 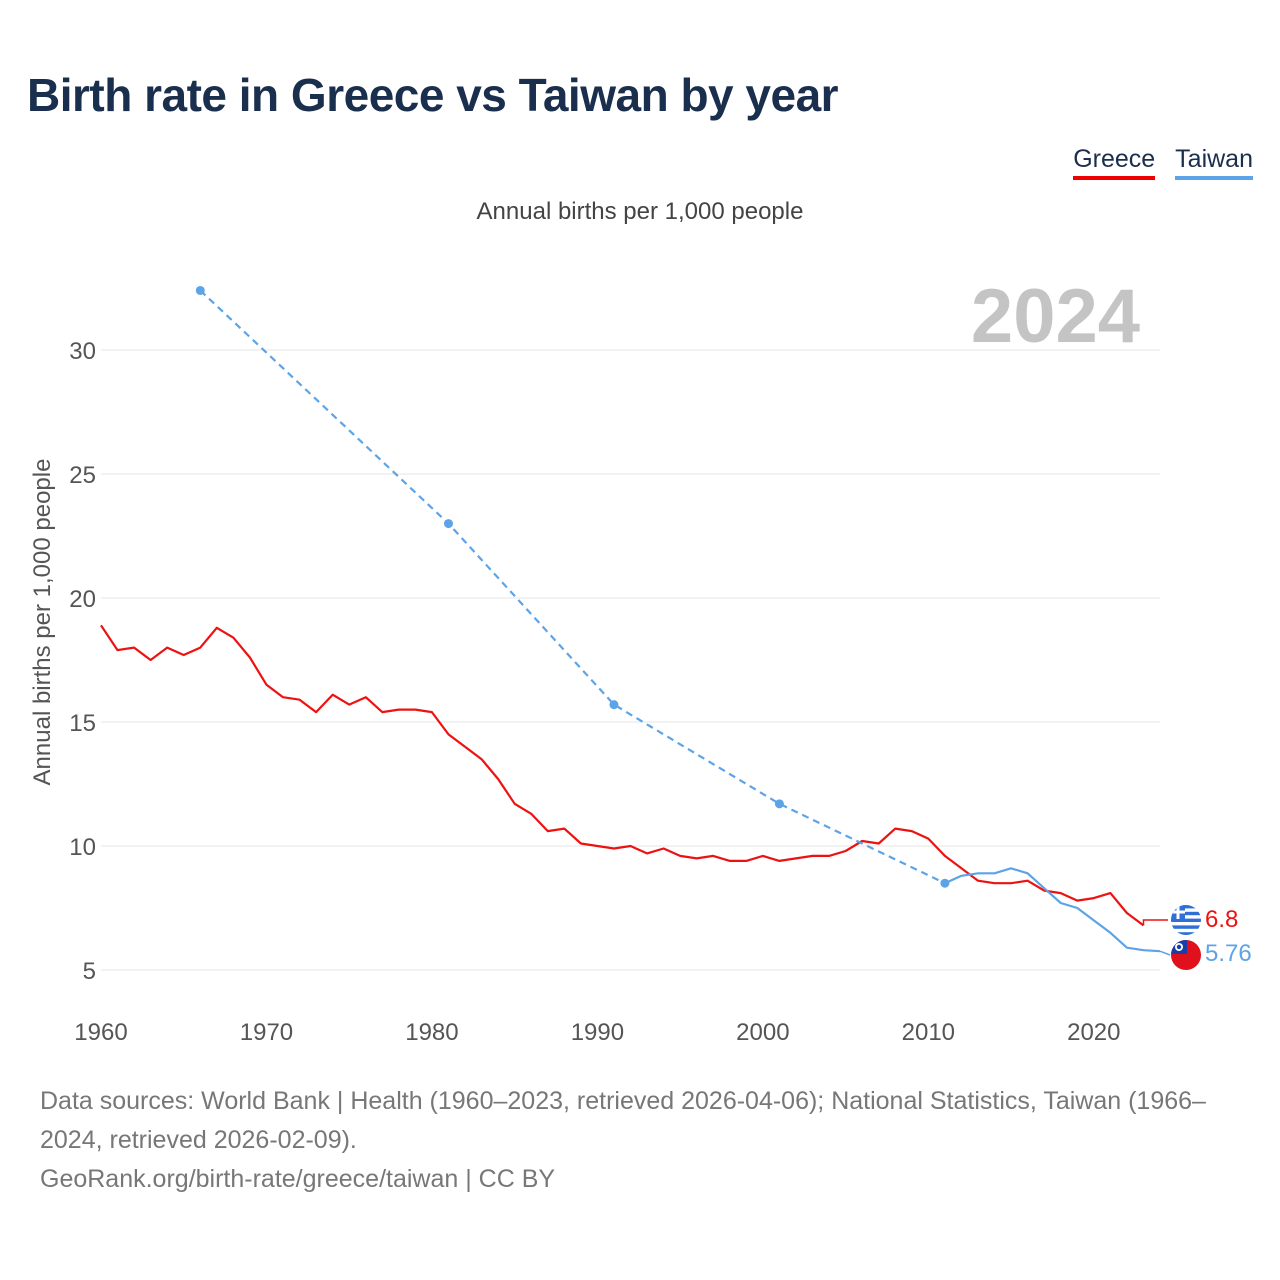 What do you see at coordinates (1052, 910) in the screenshot?
I see `taiwan-series-line` at bounding box center [1052, 910].